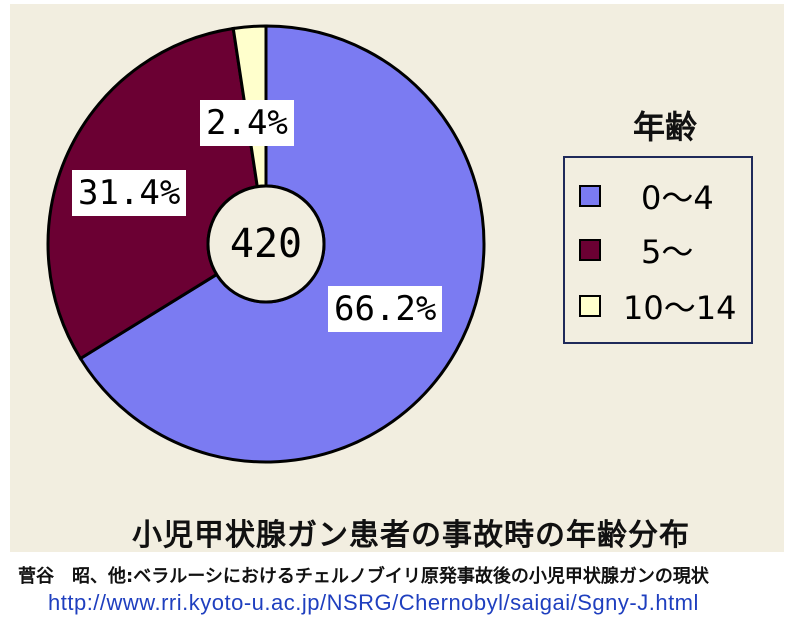 This screenshot has width=800, height=626. What do you see at coordinates (636, 250) in the screenshot?
I see `legend-item-5: 5～` at bounding box center [636, 250].